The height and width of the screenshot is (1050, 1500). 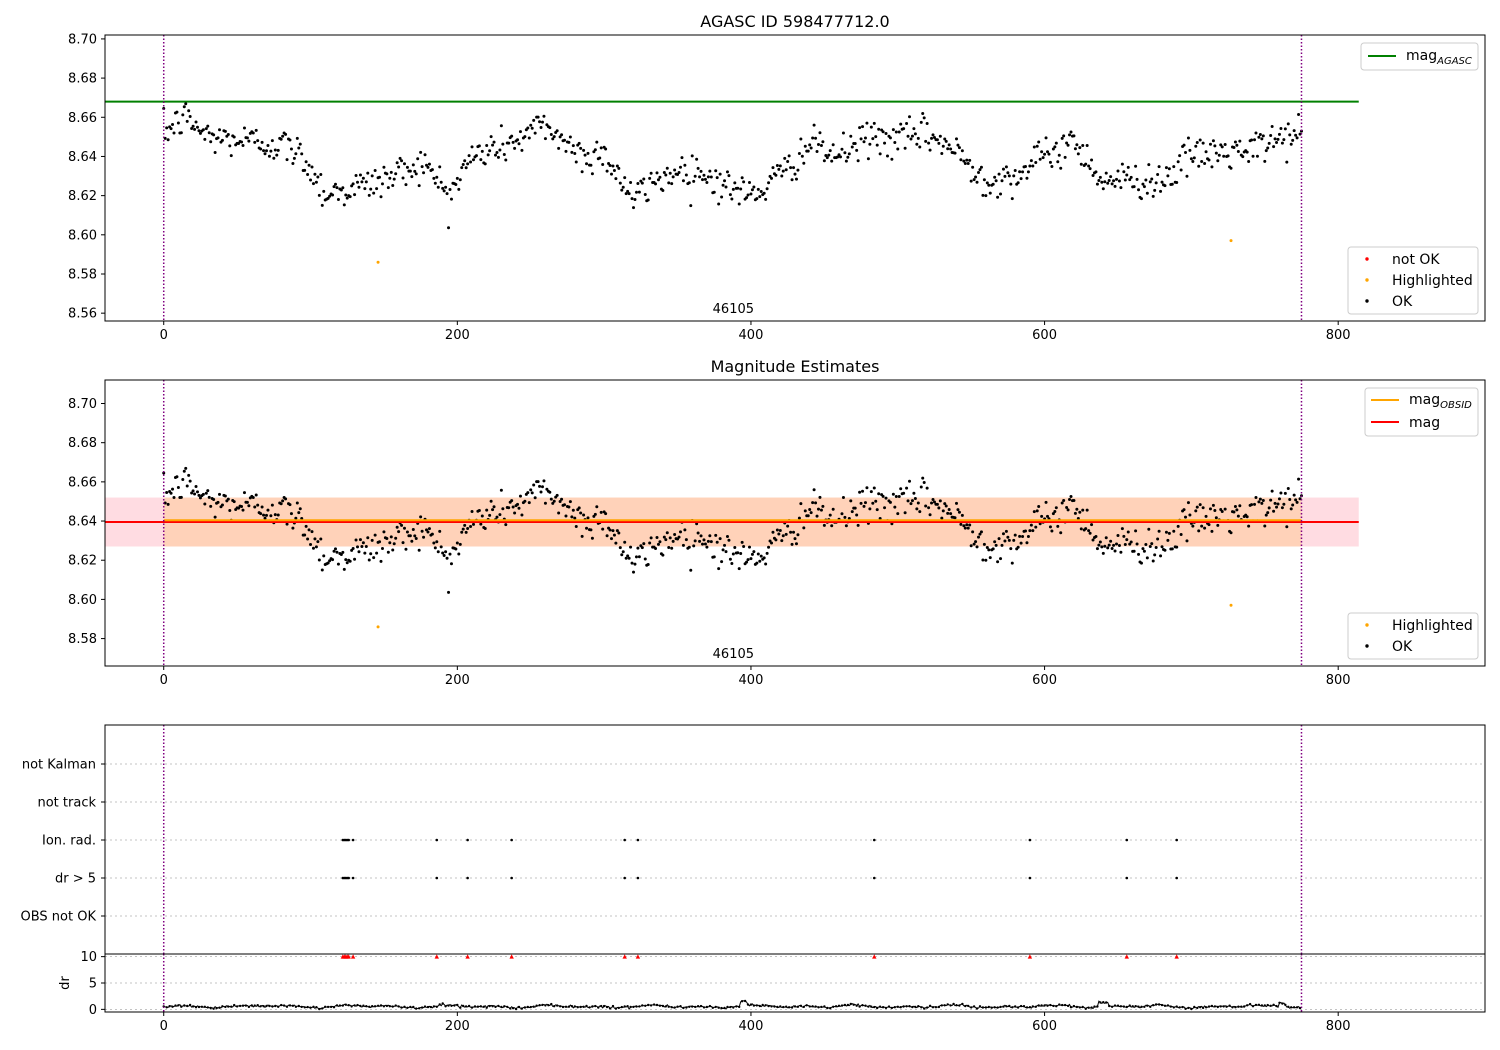 I want to click on y-tick-label: 8.70, so click(x=82, y=404).